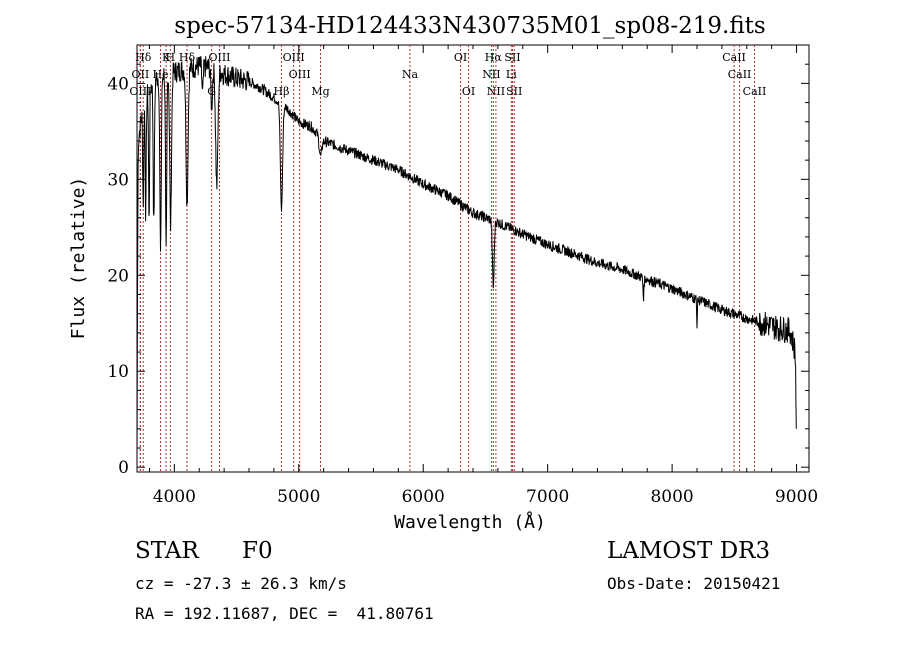 The width and height of the screenshot is (900, 649). What do you see at coordinates (410, 74) in the screenshot?
I see `reference-line-label: Na` at bounding box center [410, 74].